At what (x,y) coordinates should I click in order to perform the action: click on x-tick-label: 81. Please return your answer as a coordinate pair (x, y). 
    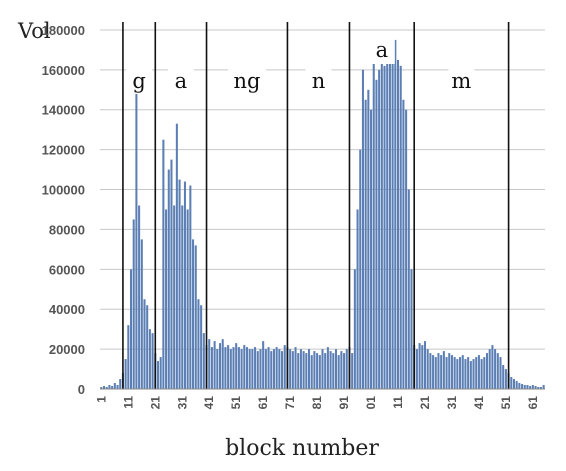
    Looking at the image, I should click on (317, 403).